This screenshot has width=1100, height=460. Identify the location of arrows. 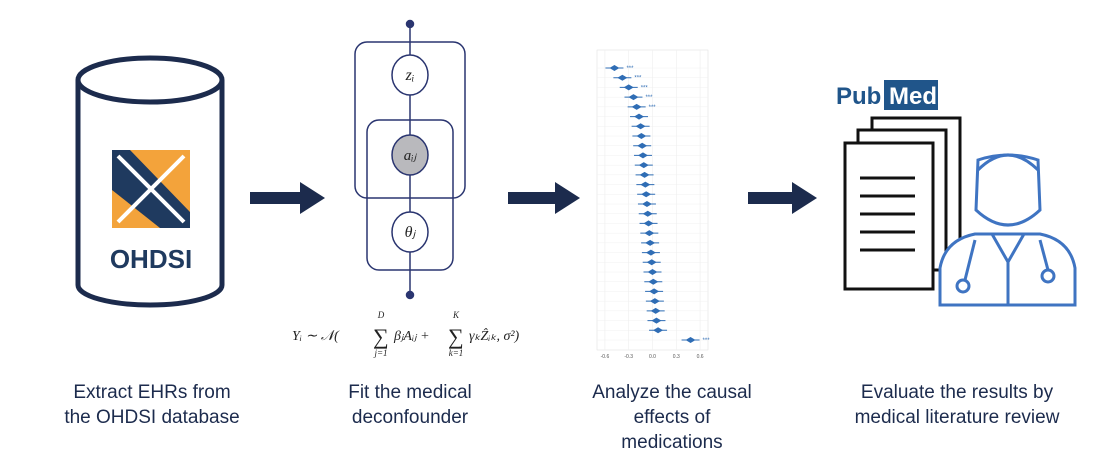
(533, 198).